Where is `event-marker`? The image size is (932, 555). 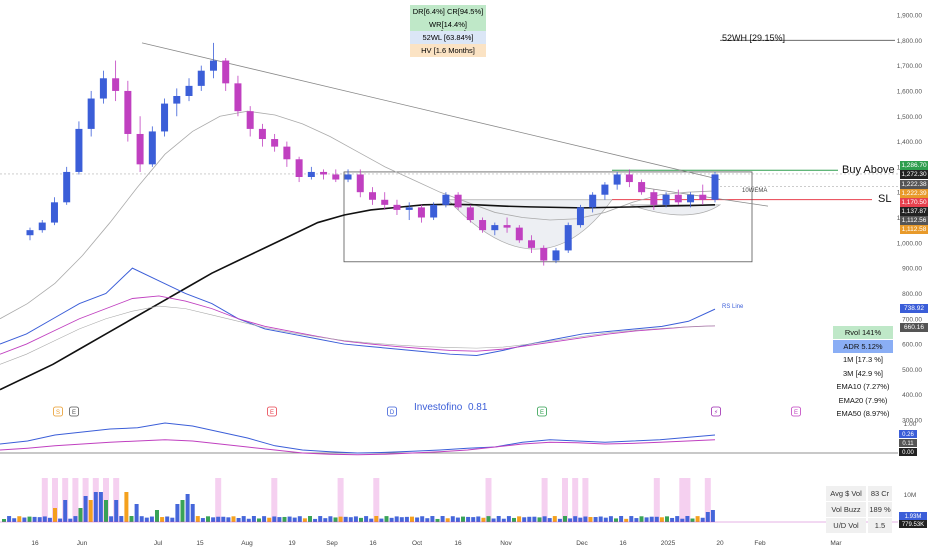 event-marker is located at coordinates (542, 411).